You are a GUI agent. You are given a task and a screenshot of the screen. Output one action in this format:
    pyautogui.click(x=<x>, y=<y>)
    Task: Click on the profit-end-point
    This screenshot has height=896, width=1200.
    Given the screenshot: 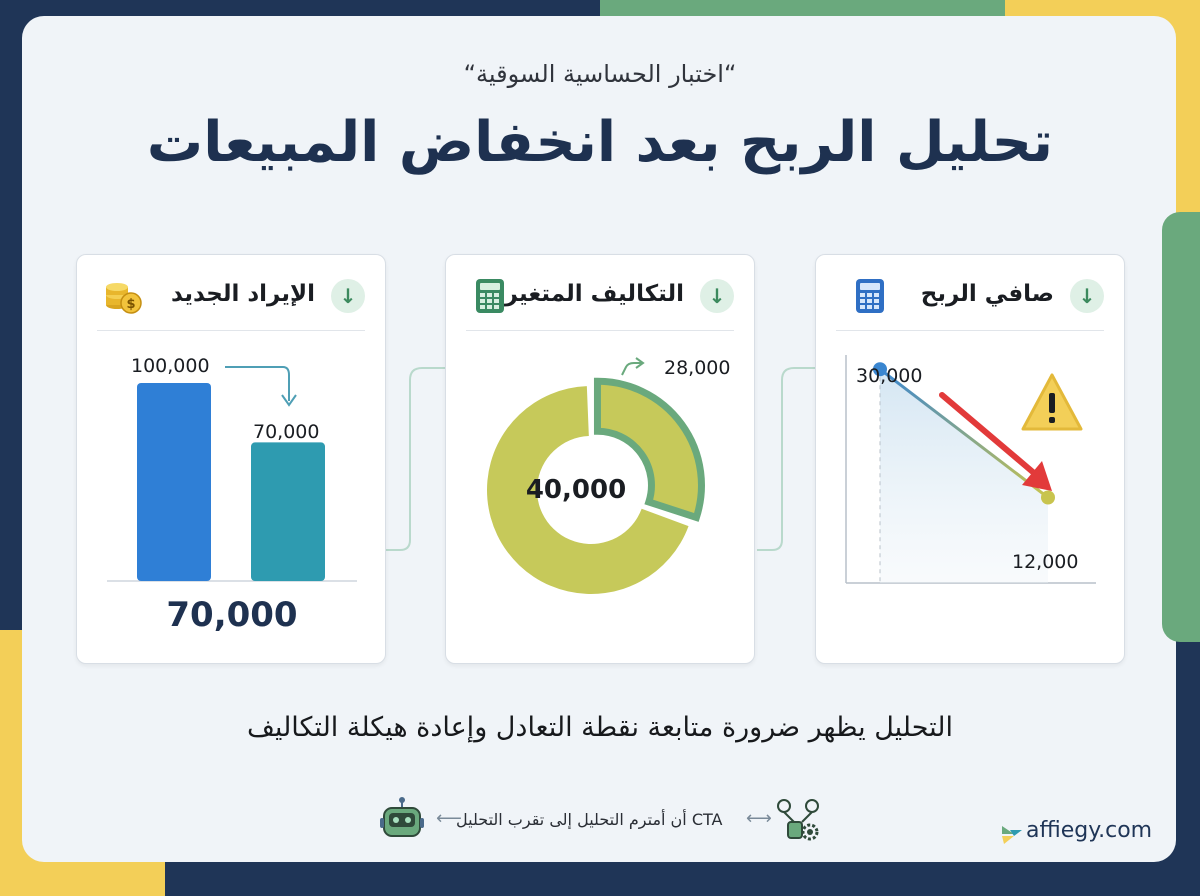 What is the action you would take?
    pyautogui.click(x=1048, y=497)
    